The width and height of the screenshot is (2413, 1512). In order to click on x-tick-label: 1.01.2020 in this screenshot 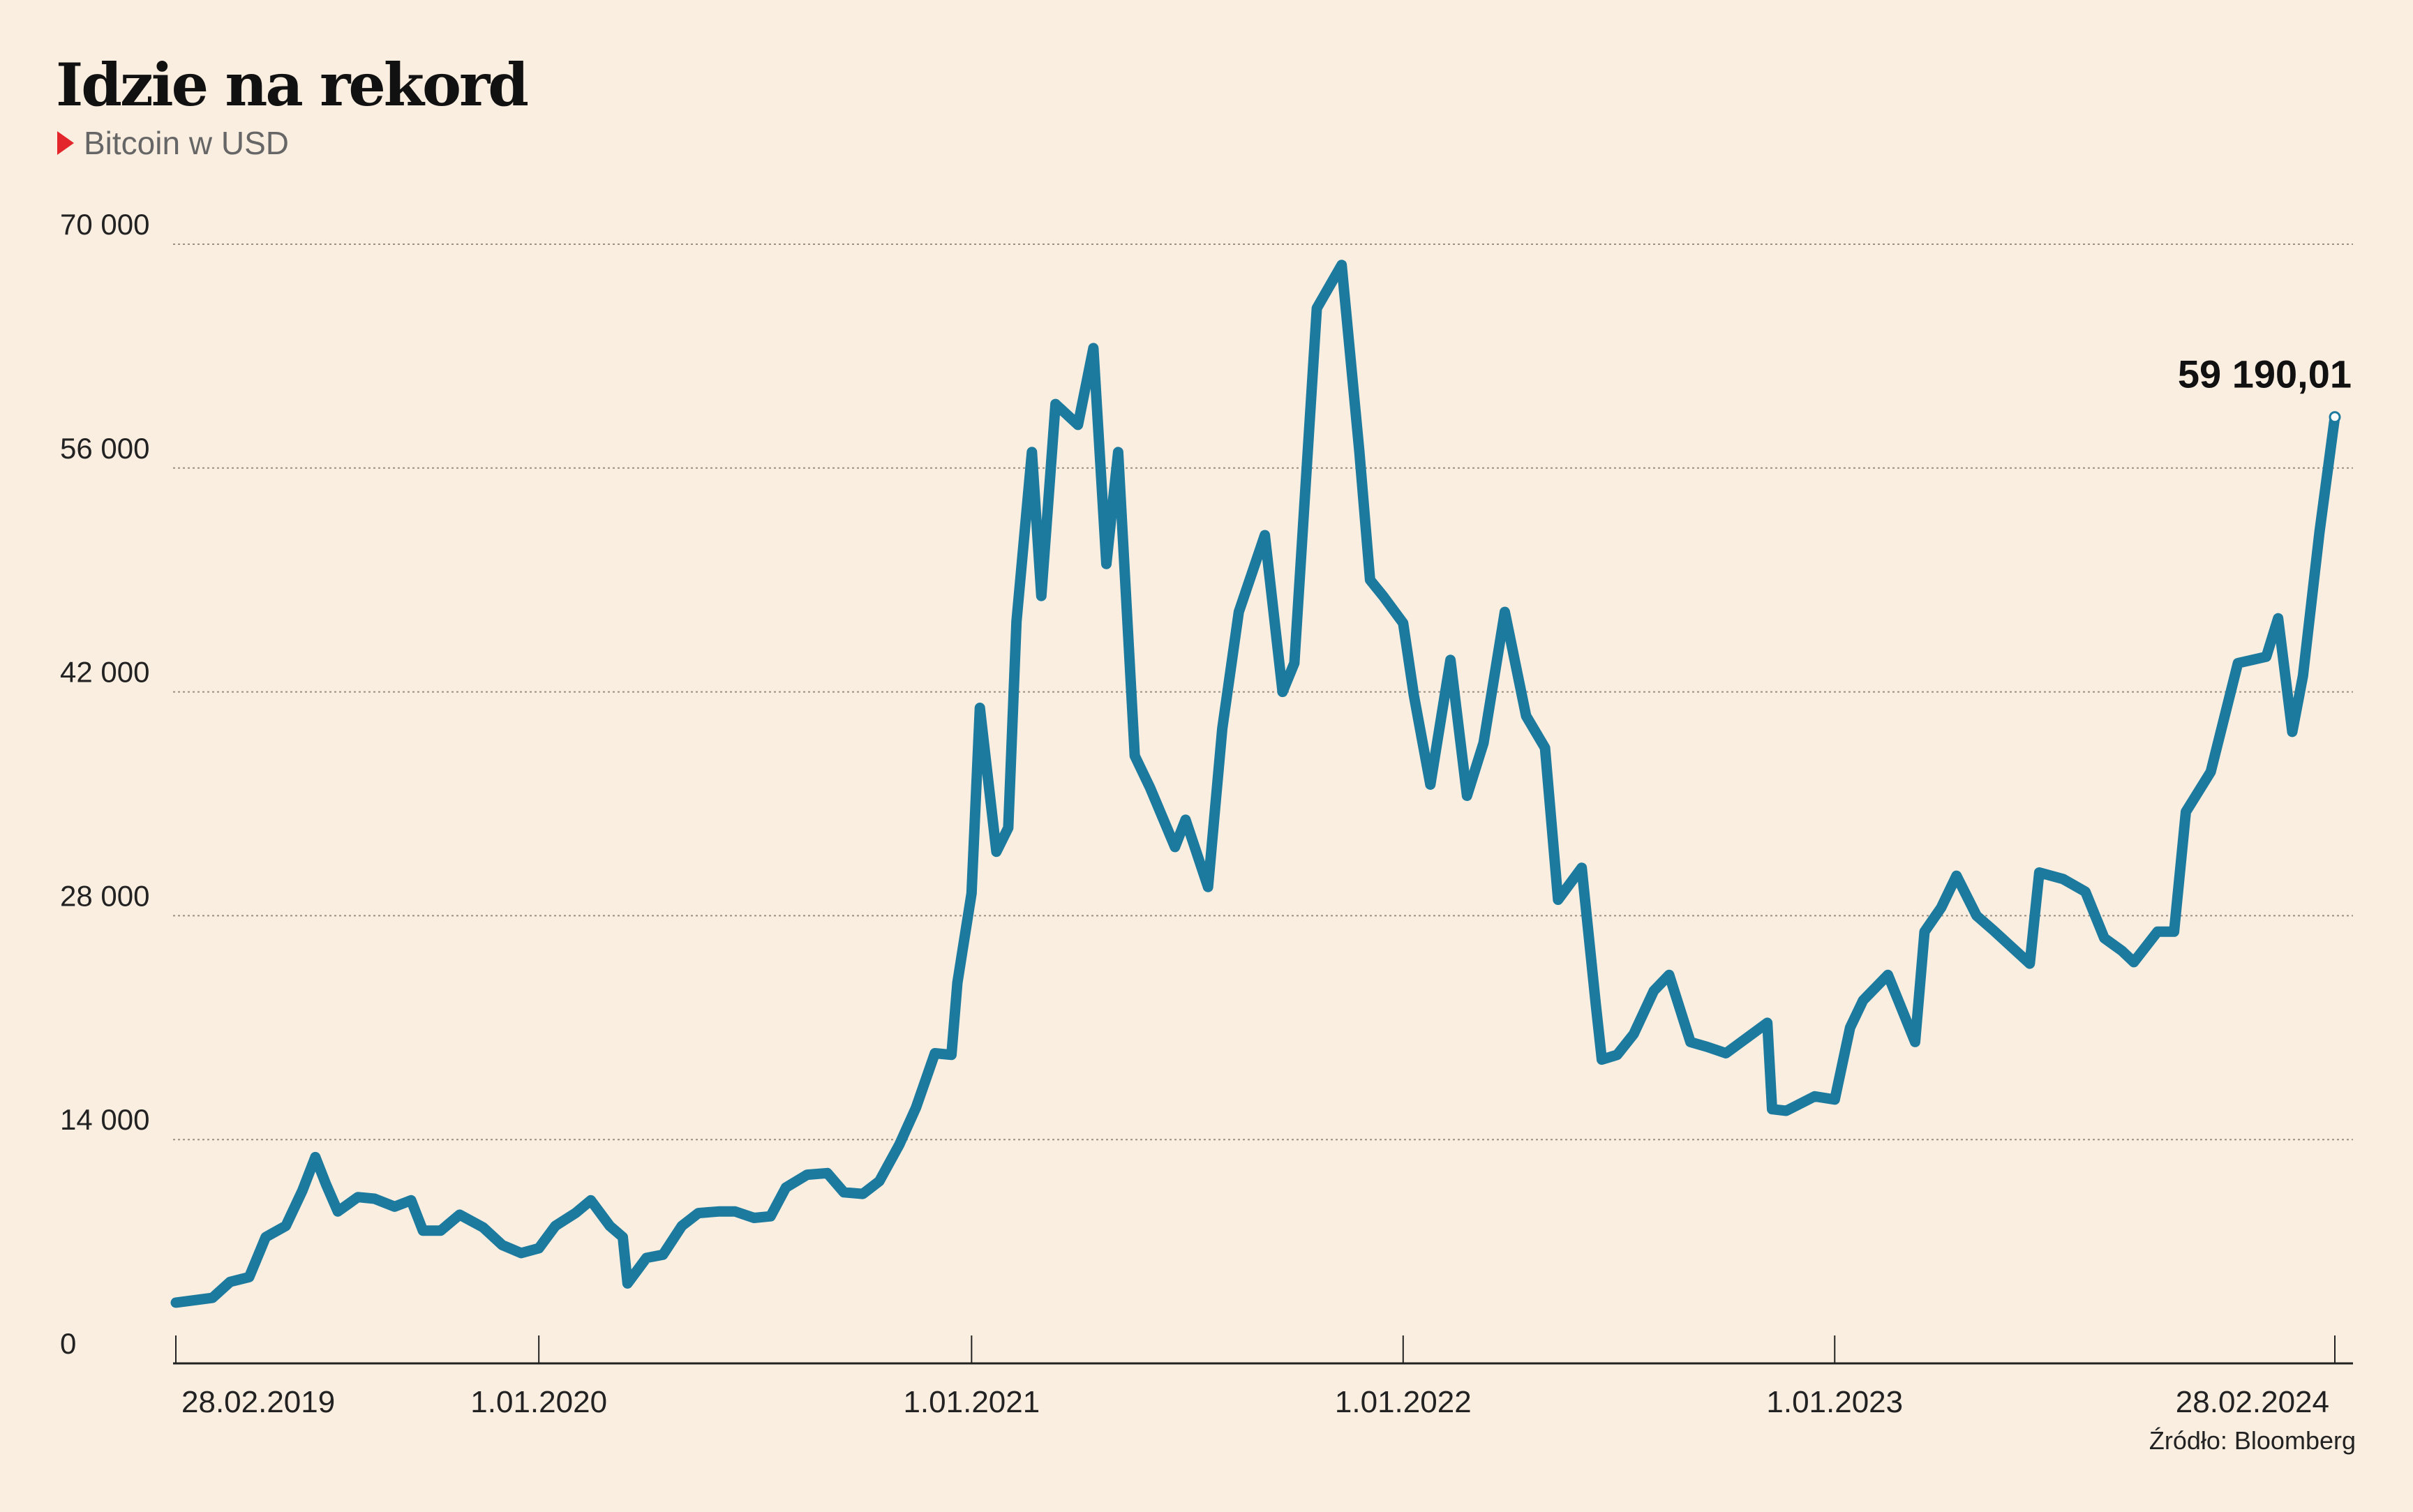, I will do `click(538, 1402)`.